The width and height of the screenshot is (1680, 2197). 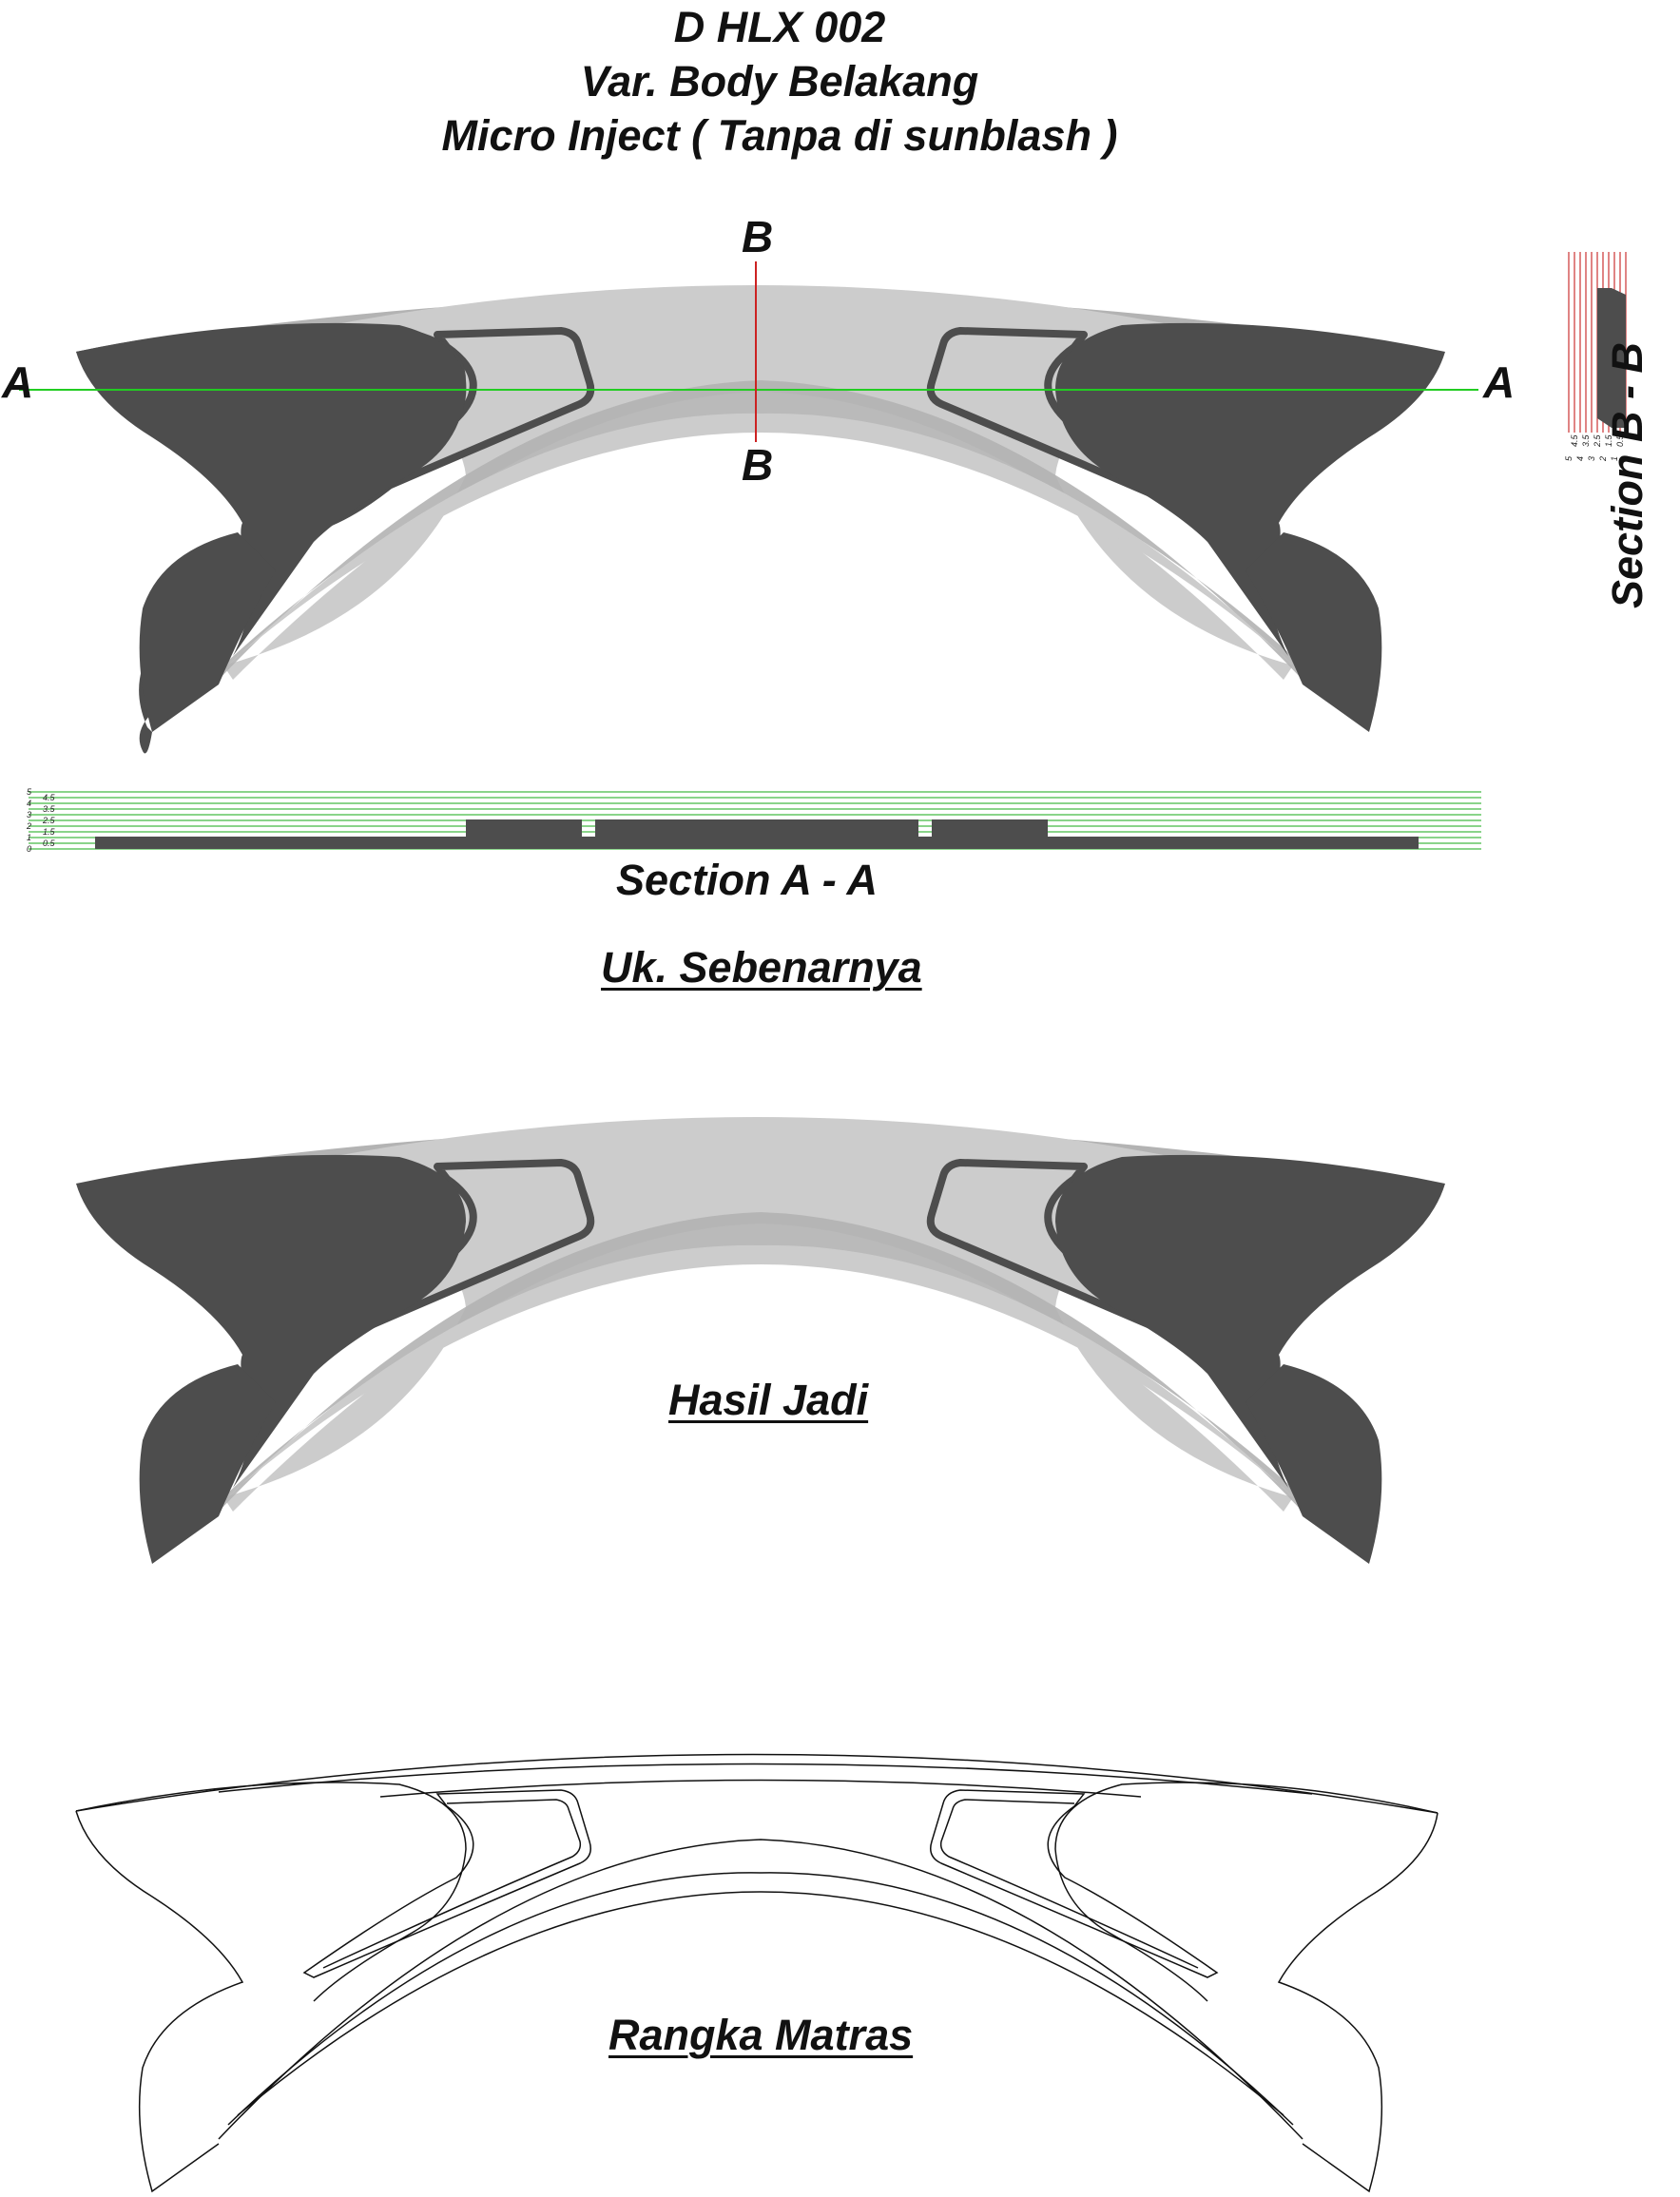 I want to click on section-aa-tick-label: 0, so click(x=29, y=849).